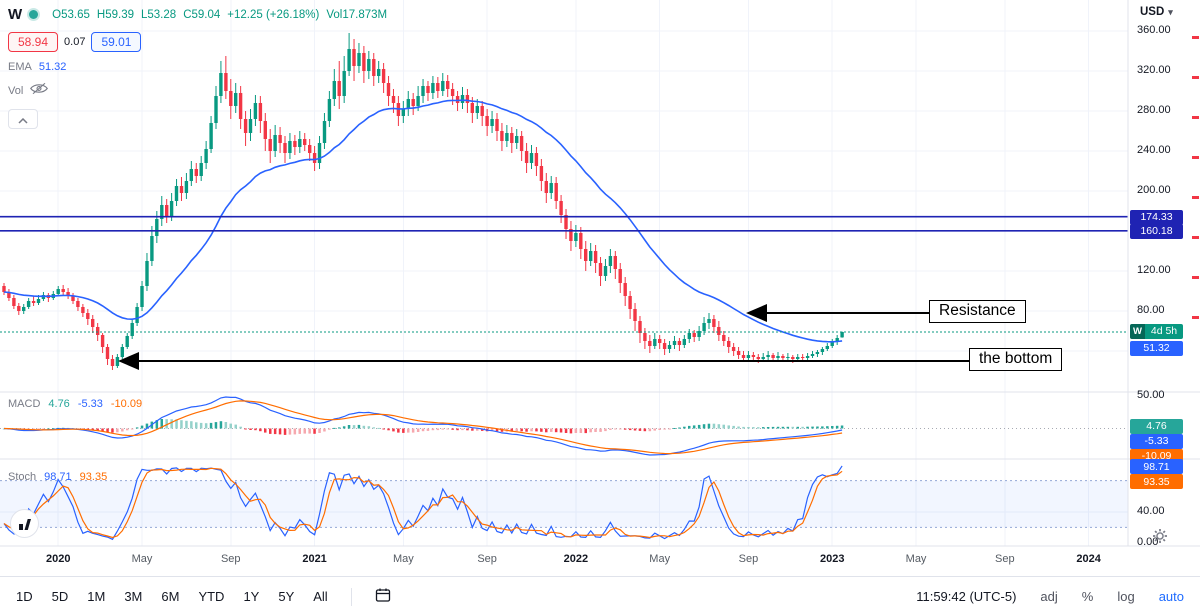 The width and height of the screenshot is (1200, 616). What do you see at coordinates (201, 42) in the screenshot?
I see `bid-ask-row: 58.94 0.07 59.01` at bounding box center [201, 42].